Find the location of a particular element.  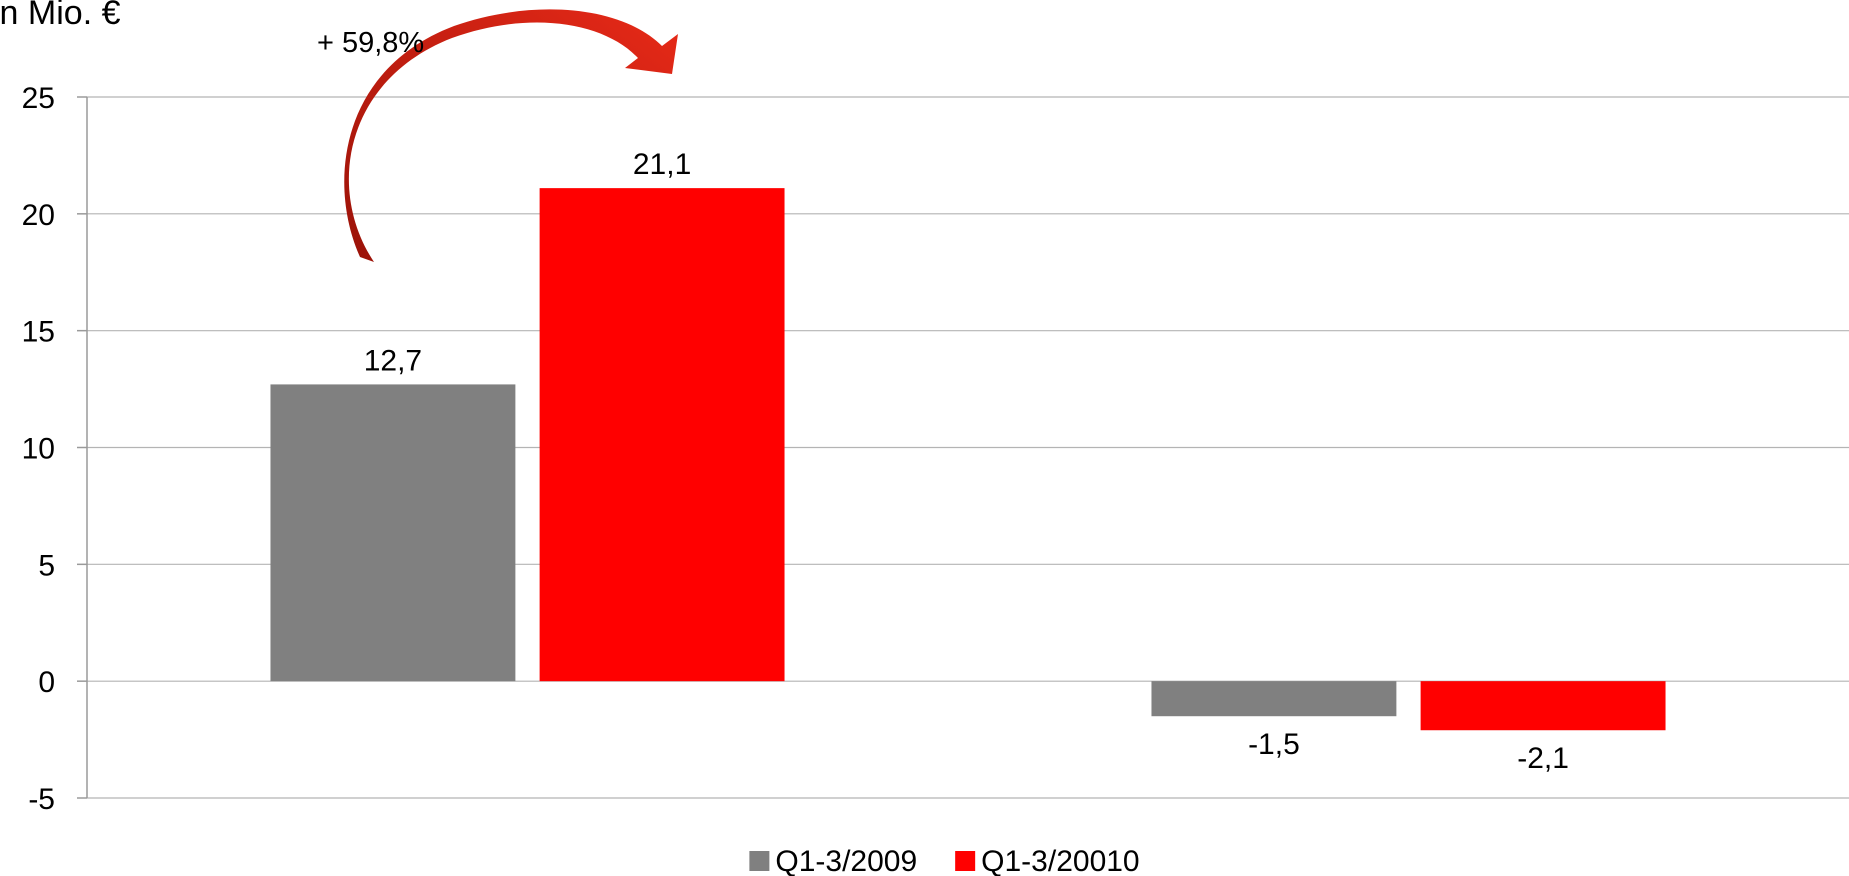

legend-label: Q1-3/2009 is located at coordinates (846, 860).